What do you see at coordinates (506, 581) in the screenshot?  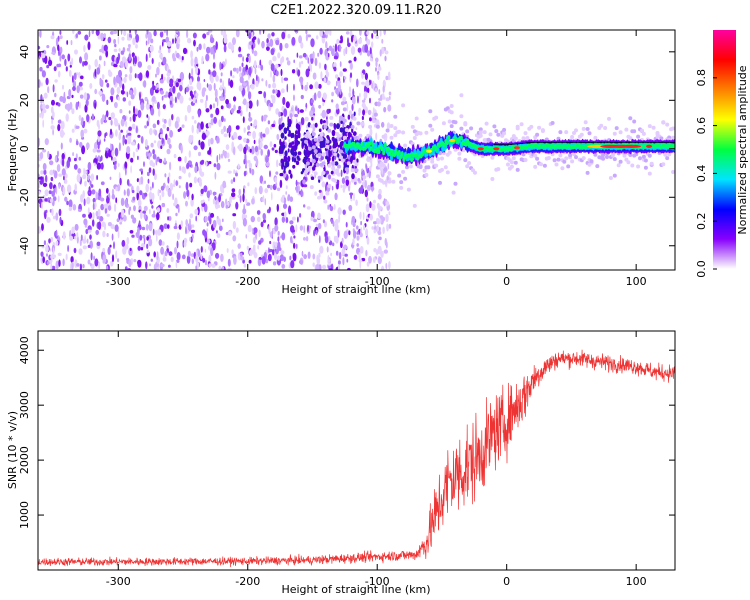 I see `x-tick-label: 0` at bounding box center [506, 581].